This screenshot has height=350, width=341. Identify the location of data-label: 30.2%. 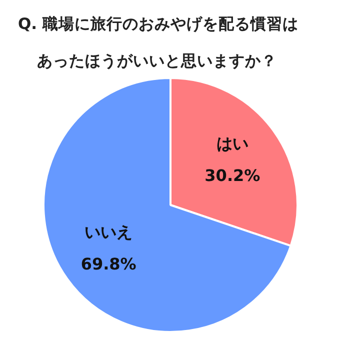
(232, 175).